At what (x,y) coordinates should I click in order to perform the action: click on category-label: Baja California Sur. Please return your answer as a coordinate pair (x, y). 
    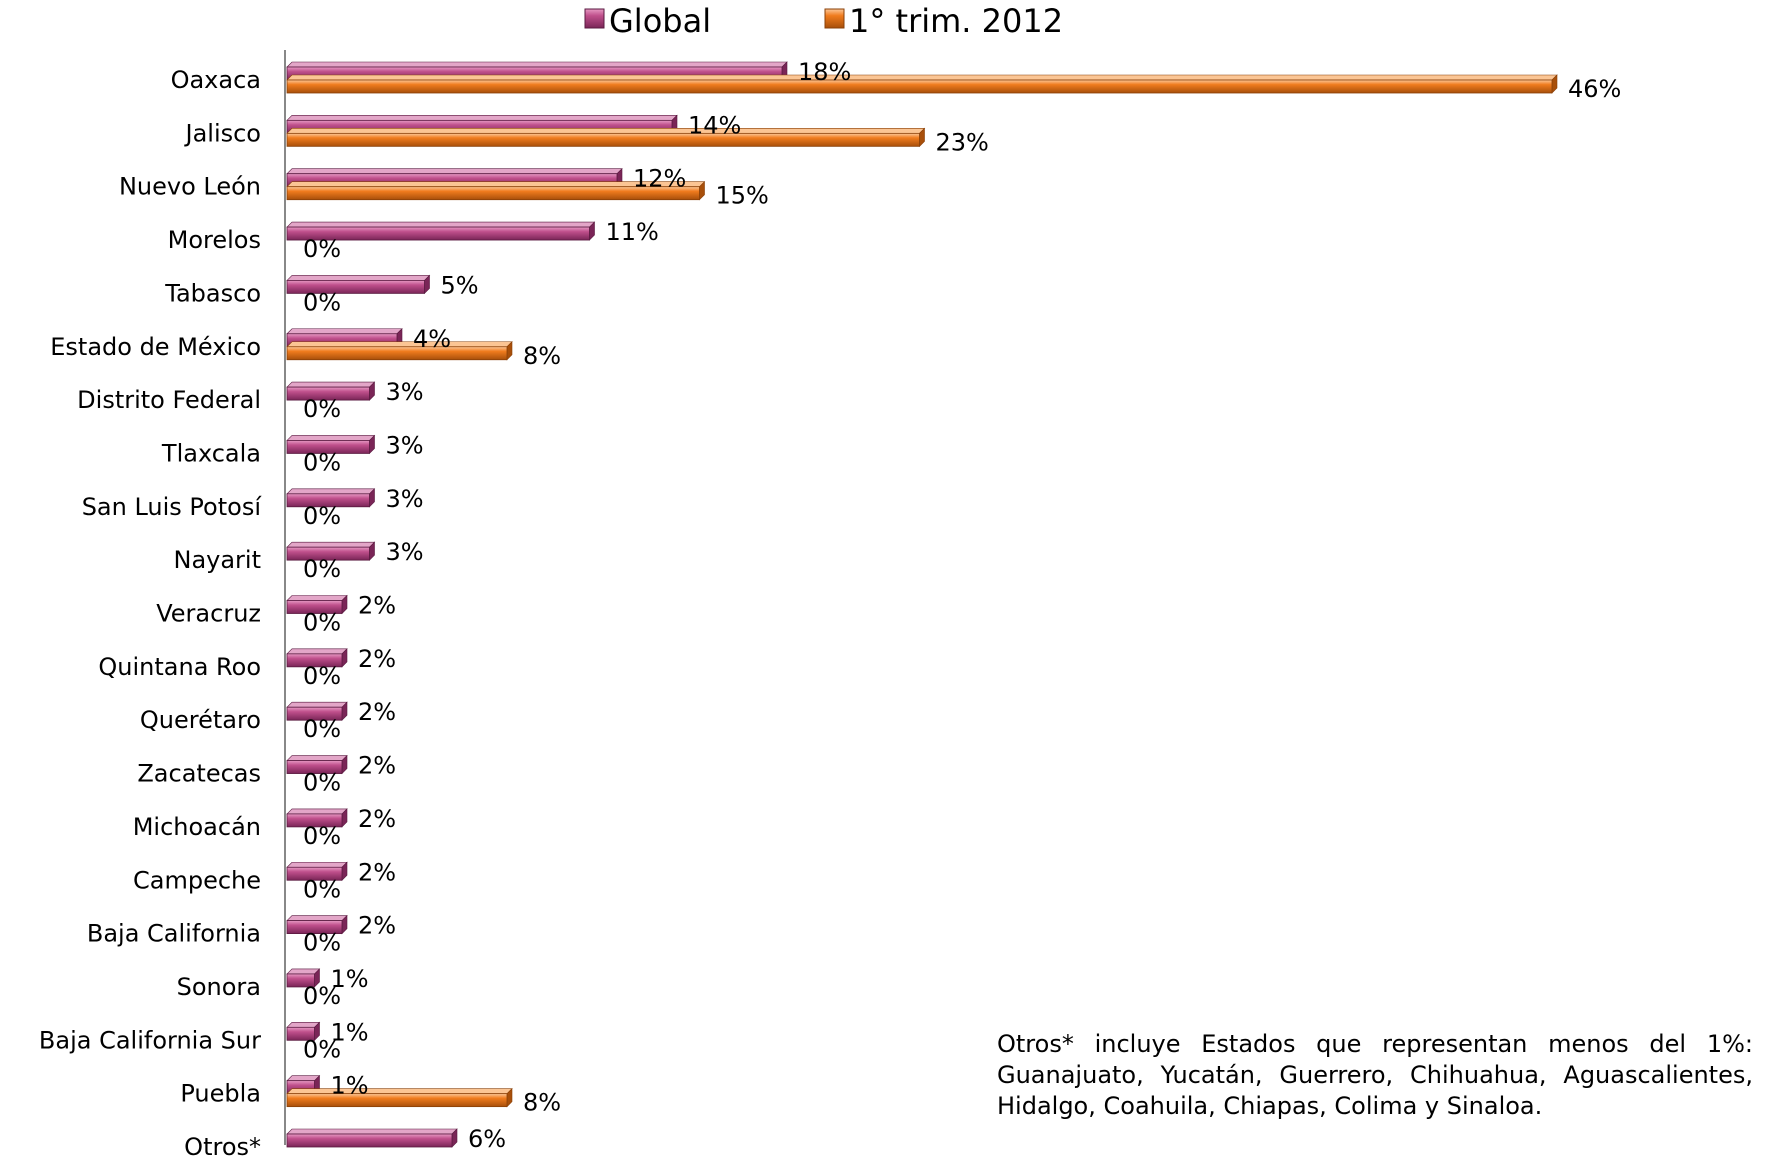
    Looking at the image, I should click on (150, 1040).